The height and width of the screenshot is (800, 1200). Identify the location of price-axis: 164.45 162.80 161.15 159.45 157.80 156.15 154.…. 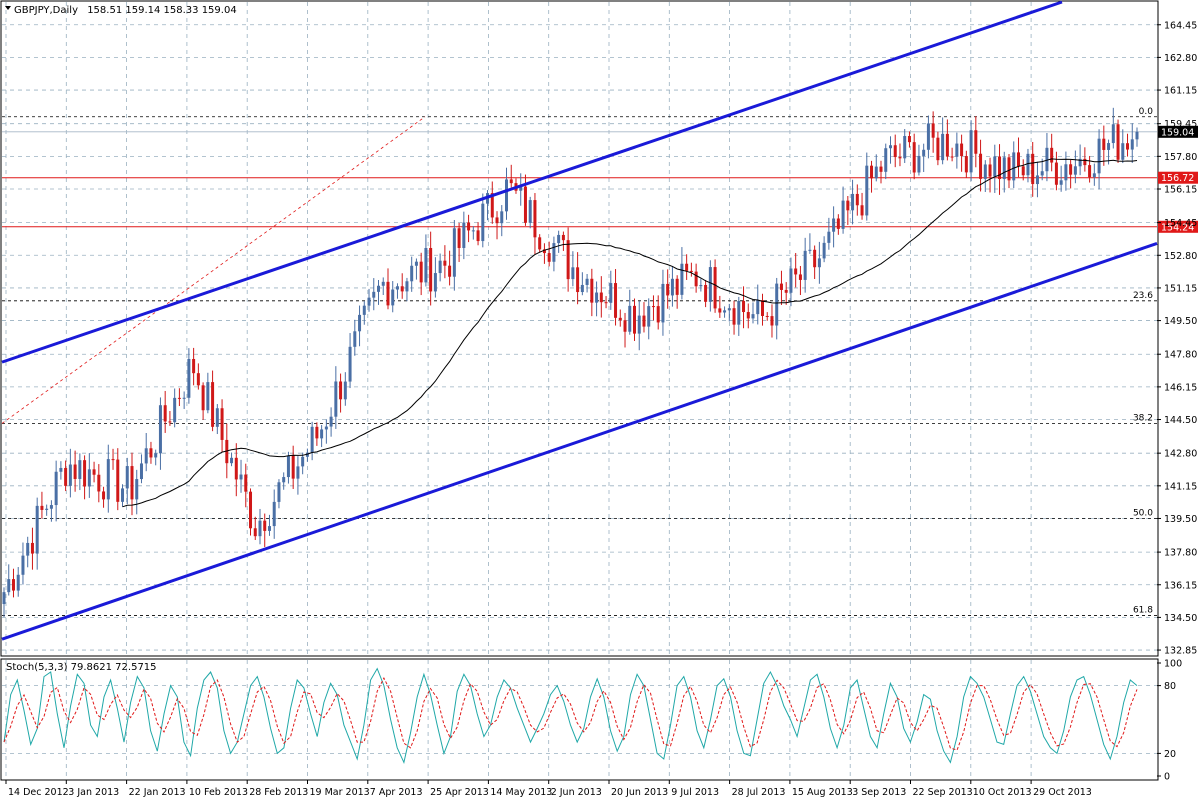
(1177, 338).